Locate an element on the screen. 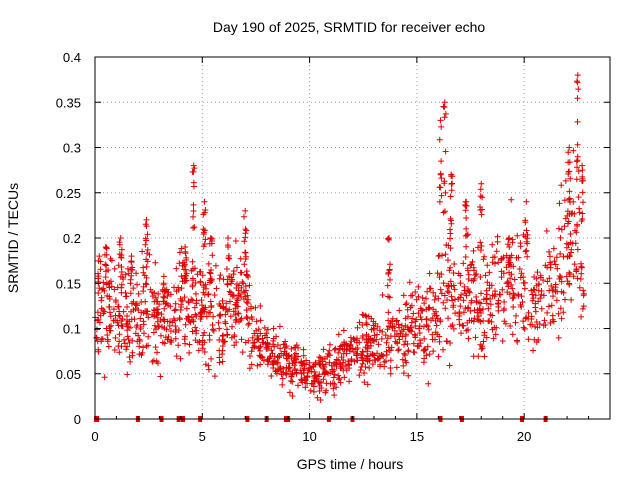 Image resolution: width=640 pixels, height=480 pixels. y-tick-label: 0.05 is located at coordinates (68, 374).